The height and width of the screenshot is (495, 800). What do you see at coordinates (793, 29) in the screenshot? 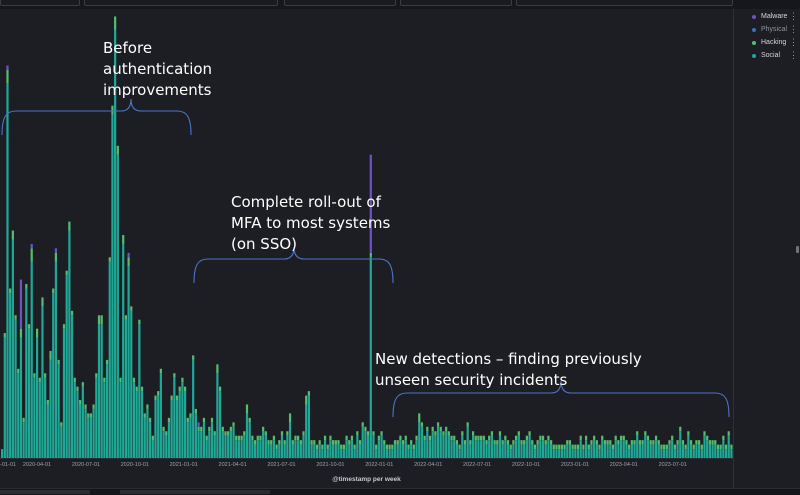
I see `kebab-menu-icon: ⋮` at bounding box center [793, 29].